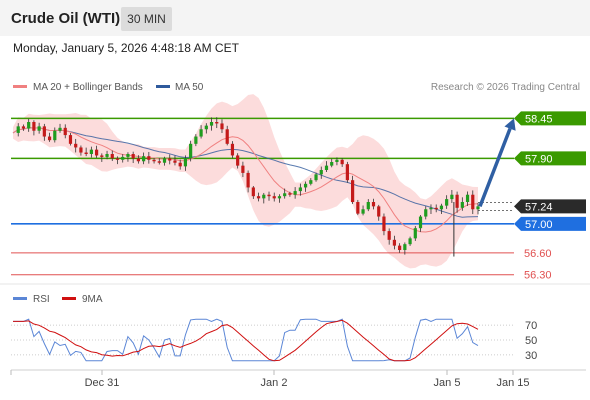  What do you see at coordinates (20, 86) in the screenshot?
I see `ma20-legend-swatch` at bounding box center [20, 86].